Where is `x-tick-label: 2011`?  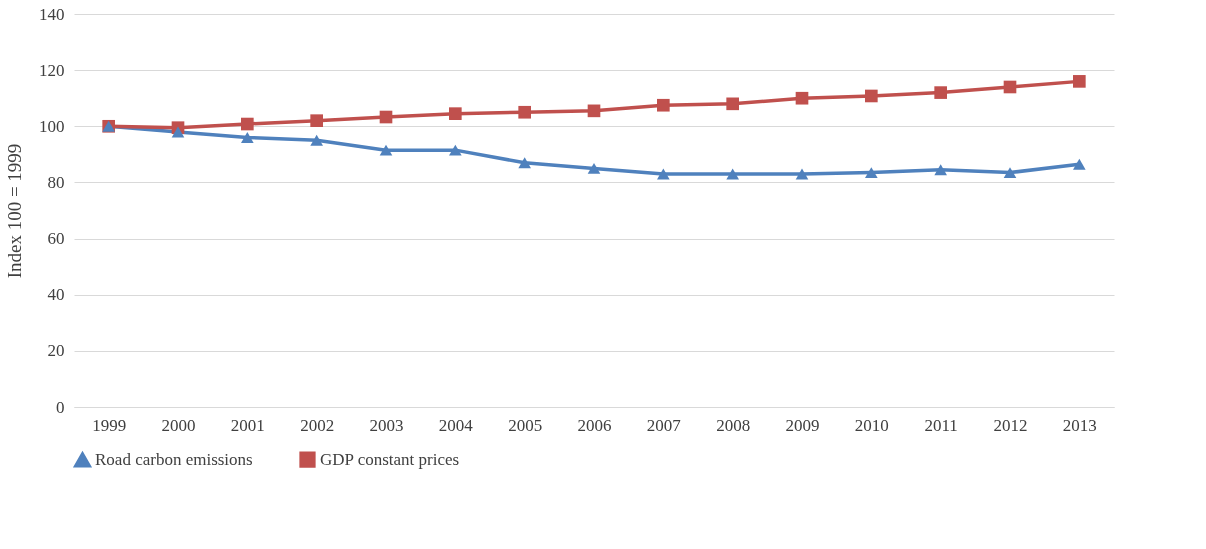 x-tick-label: 2011 is located at coordinates (941, 425).